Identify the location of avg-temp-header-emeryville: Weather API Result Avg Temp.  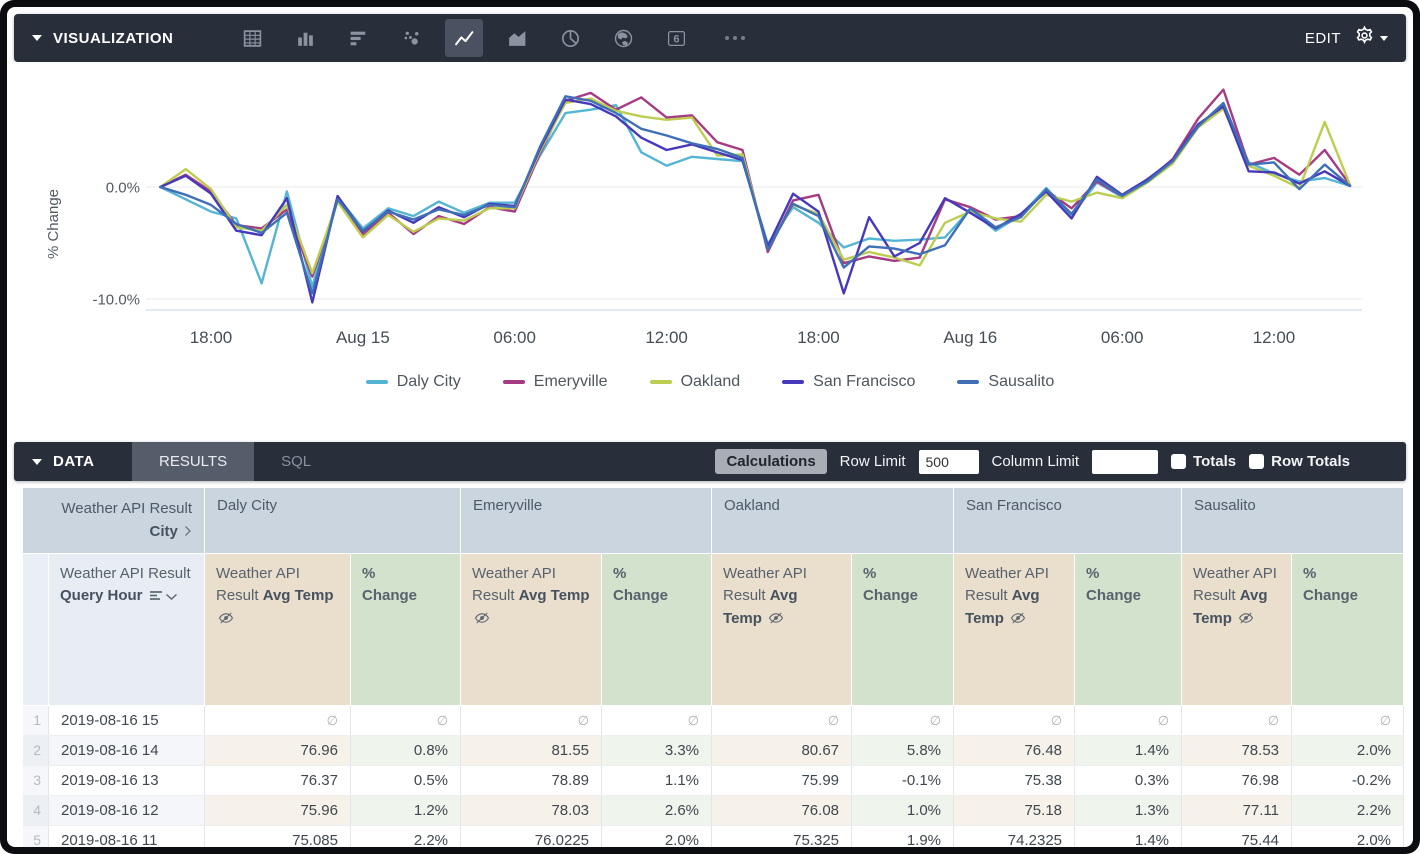
(531, 629).